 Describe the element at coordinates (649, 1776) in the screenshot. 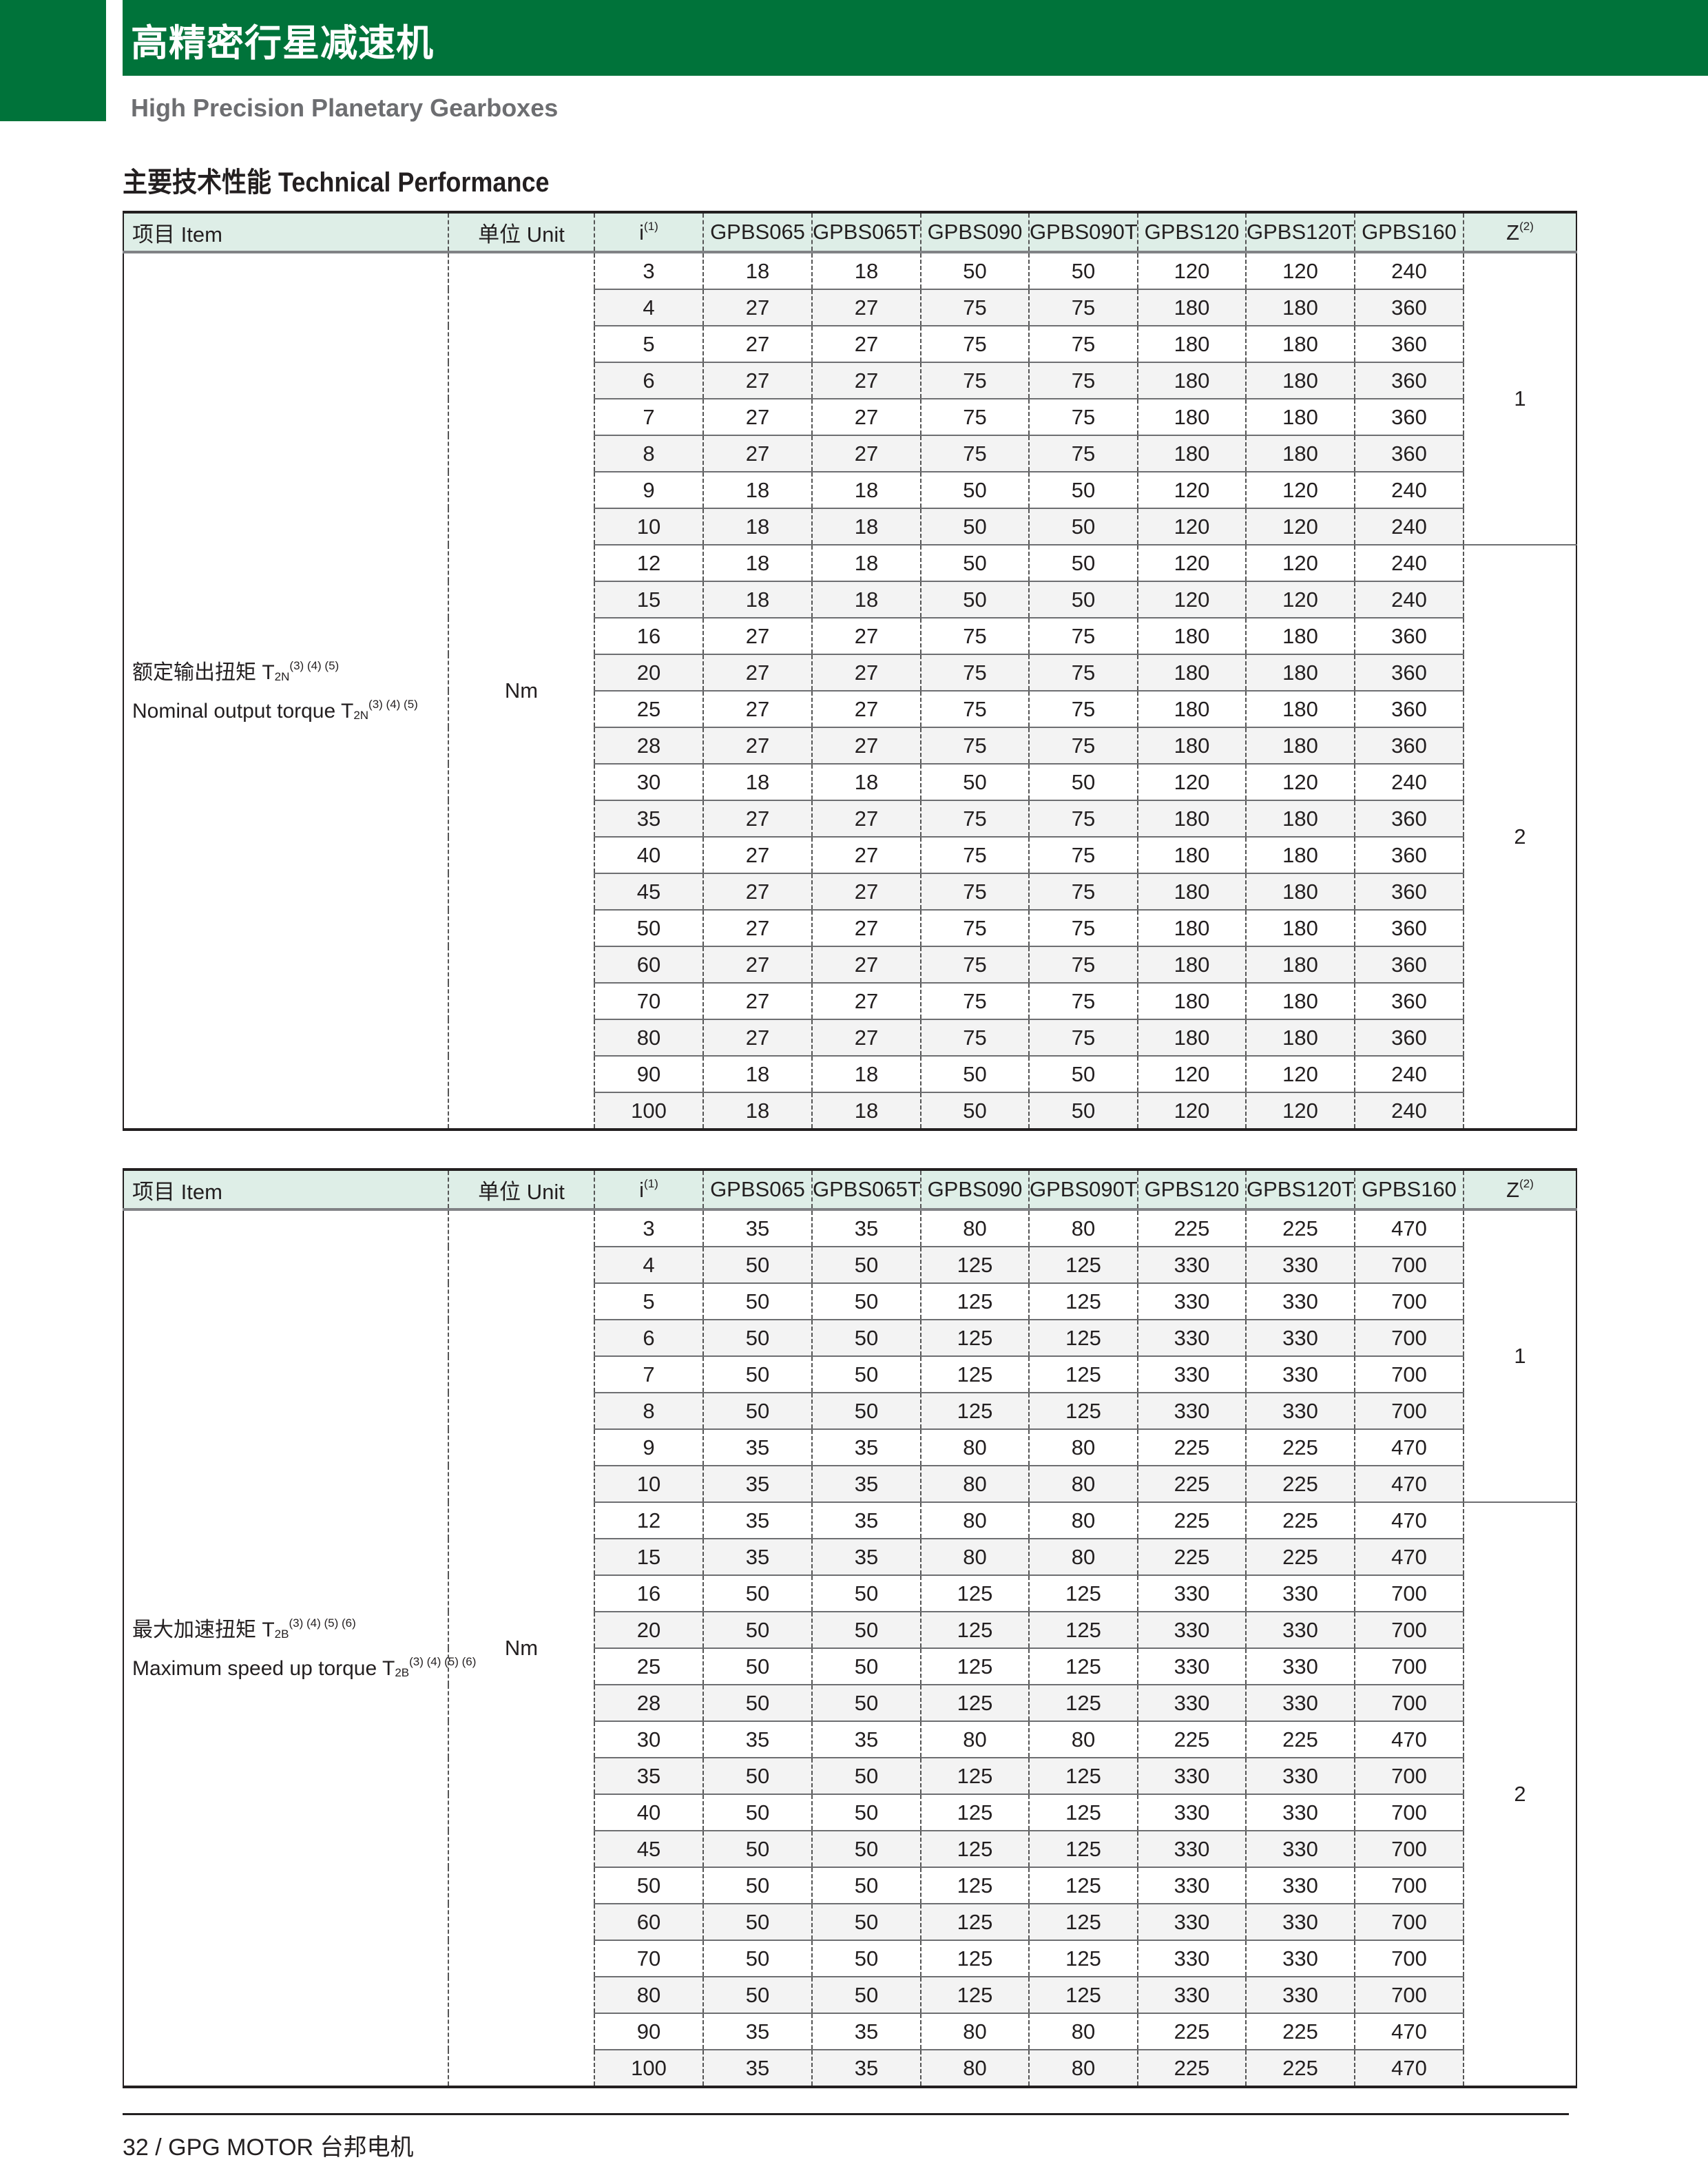

I see `ratio-cell: 35` at that location.